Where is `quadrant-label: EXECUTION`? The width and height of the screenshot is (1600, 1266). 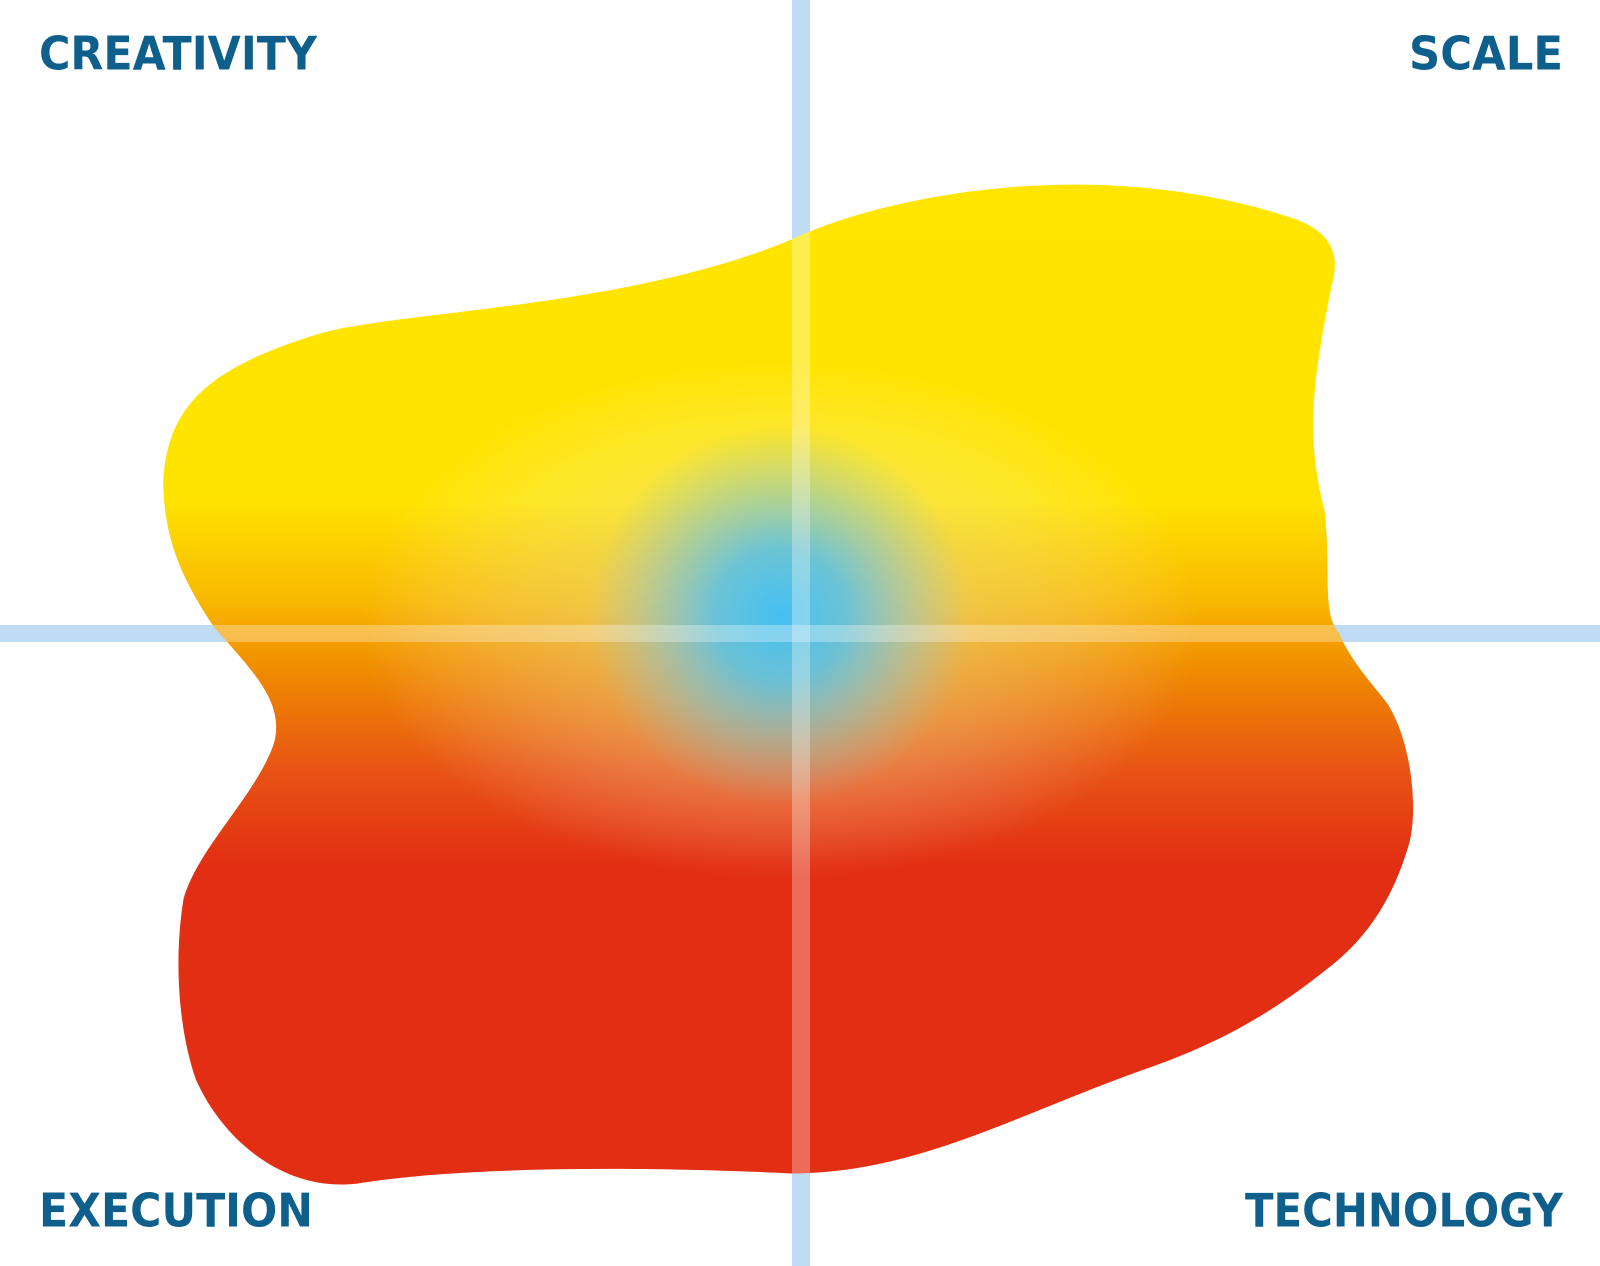 quadrant-label: EXECUTION is located at coordinates (176, 1211).